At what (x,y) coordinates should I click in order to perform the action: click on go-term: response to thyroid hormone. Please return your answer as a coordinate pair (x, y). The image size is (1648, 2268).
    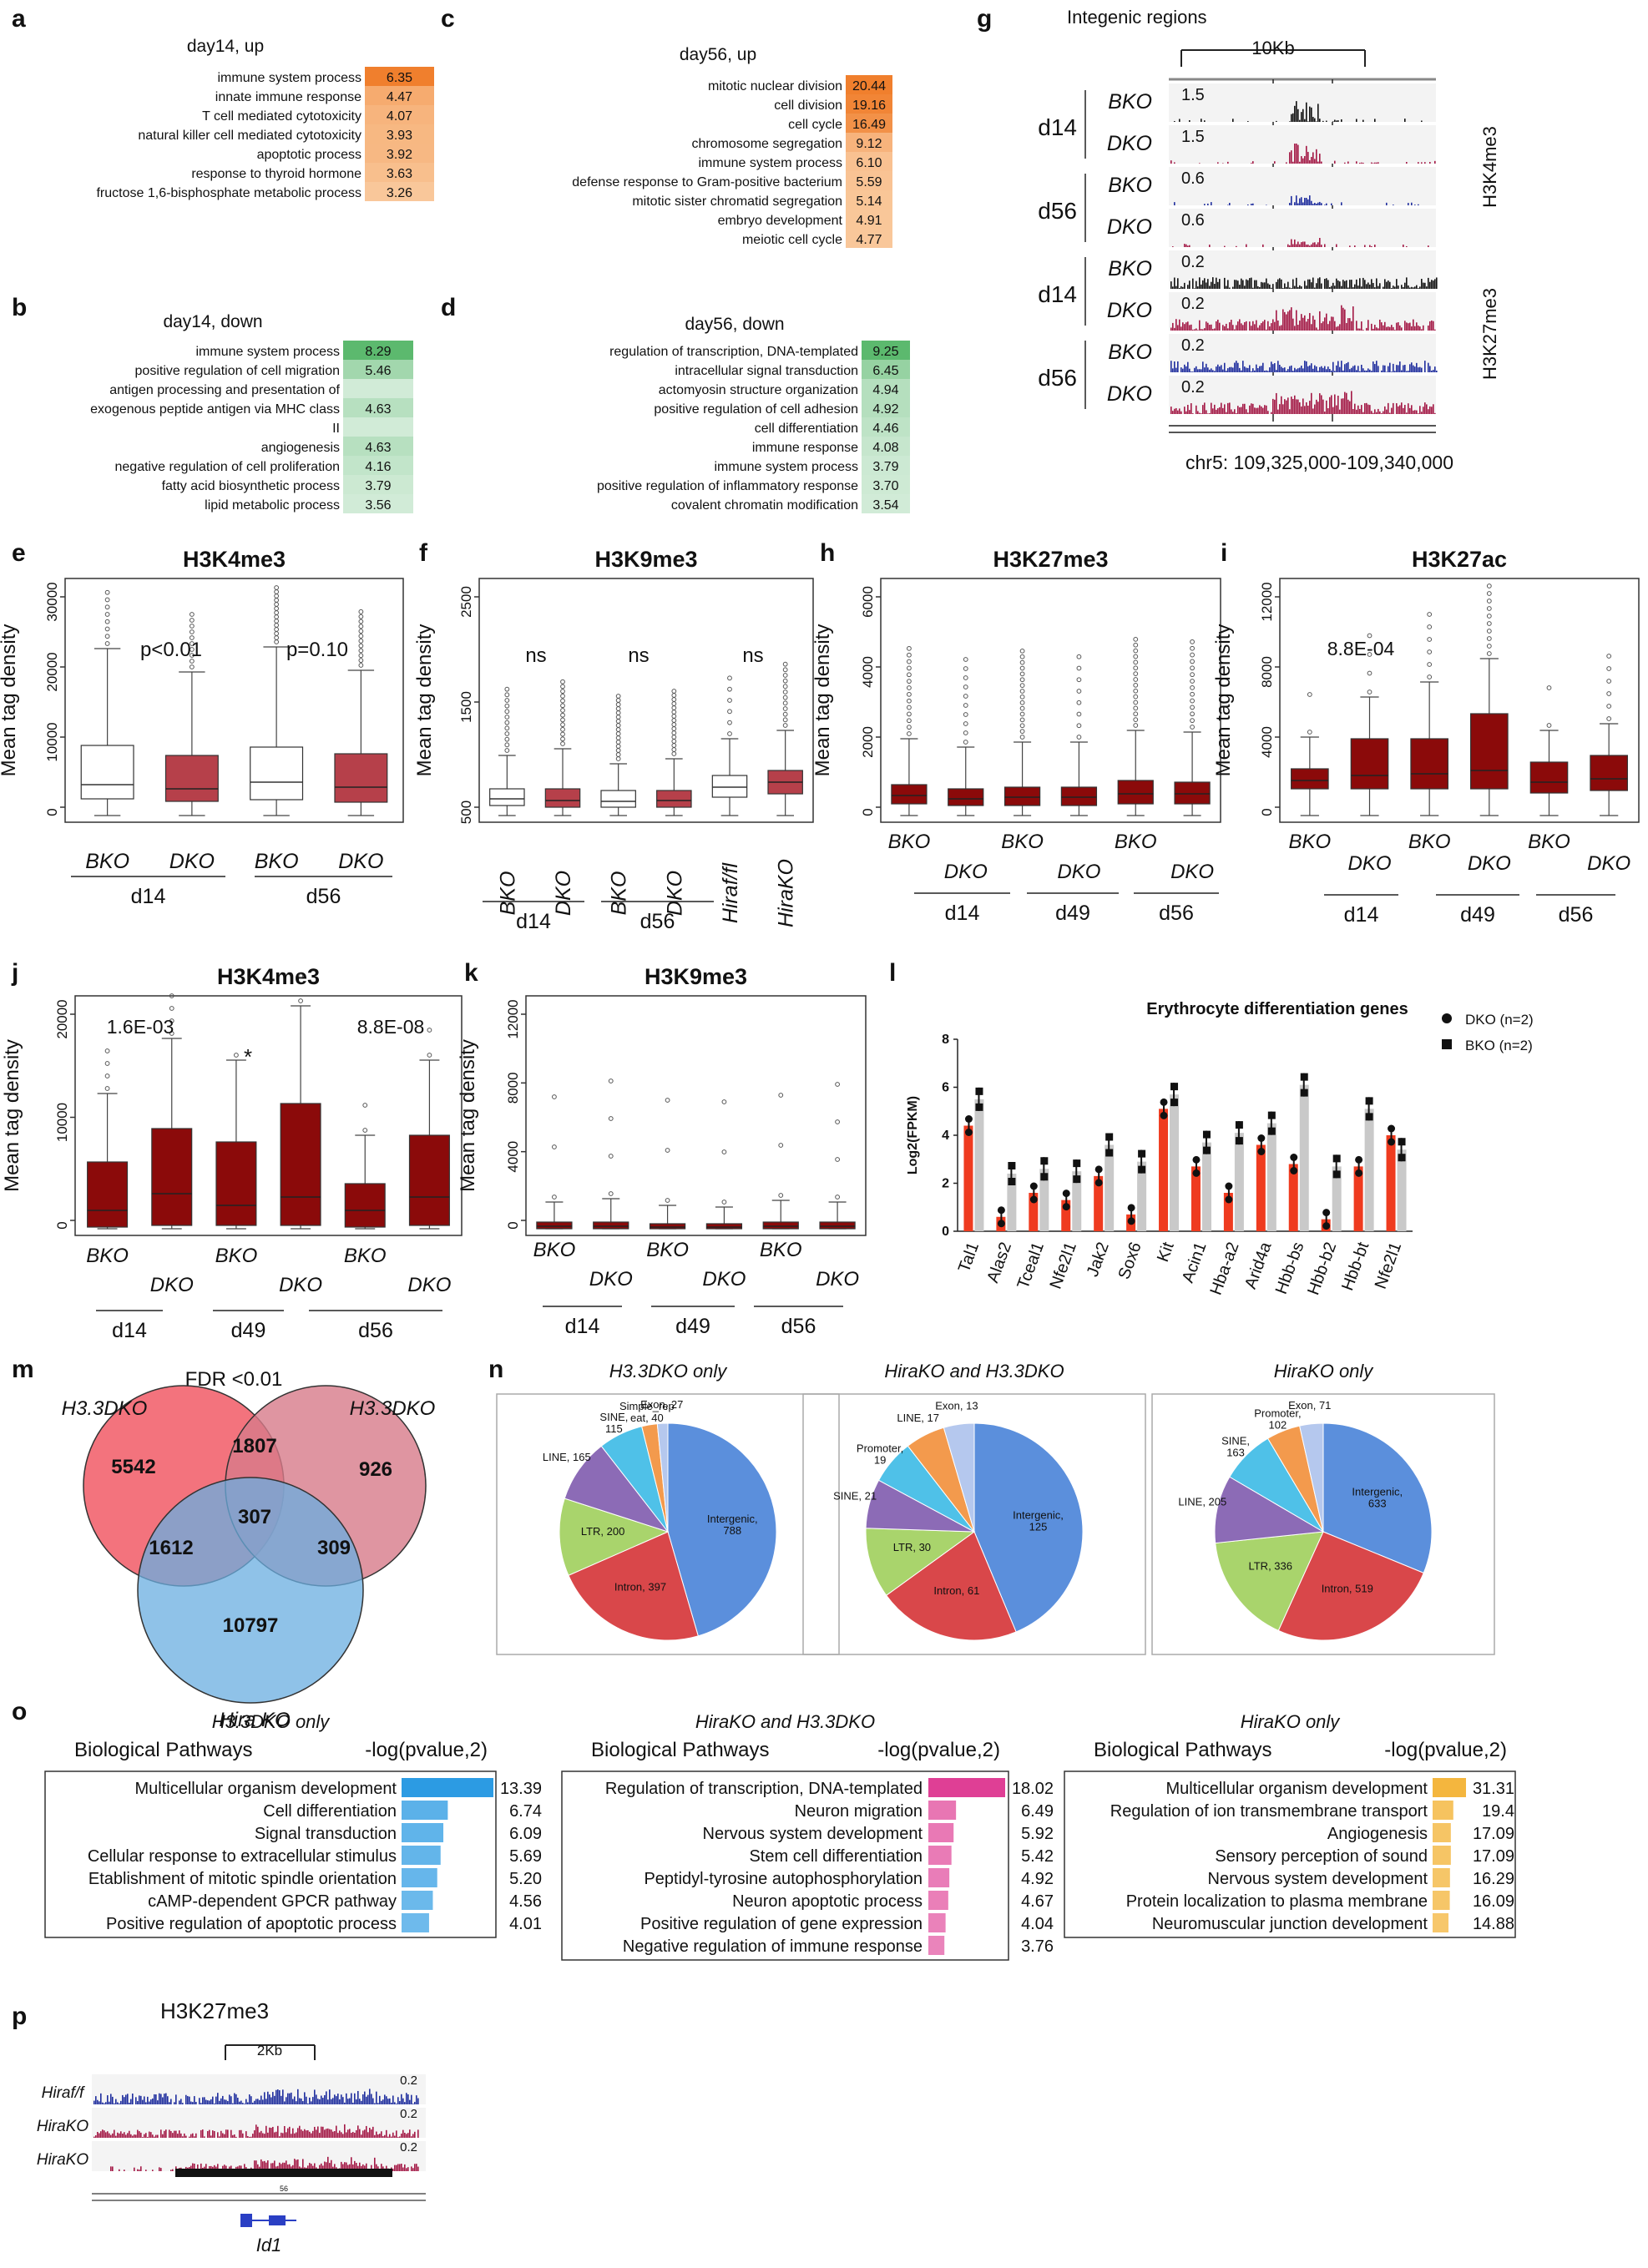
    Looking at the image, I should click on (276, 174).